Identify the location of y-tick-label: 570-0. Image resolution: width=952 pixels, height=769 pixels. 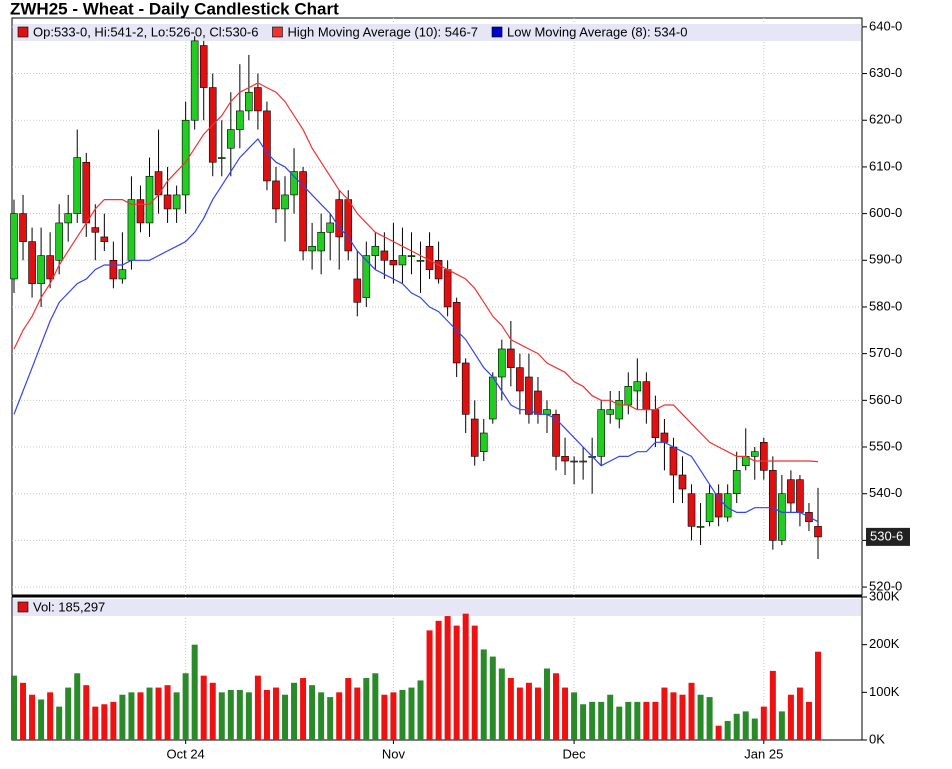
(885, 352).